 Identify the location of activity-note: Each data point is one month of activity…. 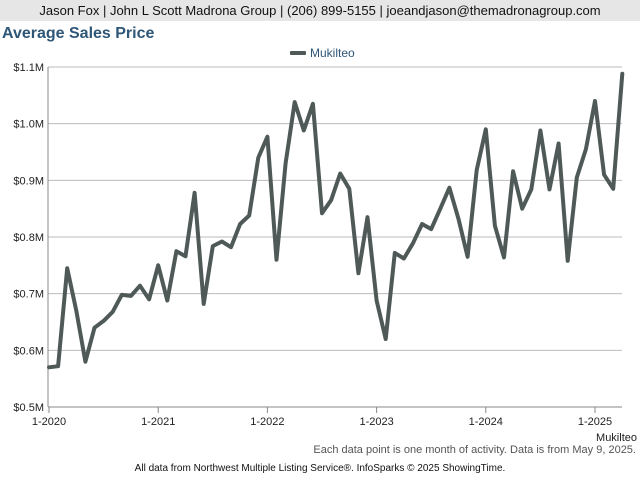
(474, 450).